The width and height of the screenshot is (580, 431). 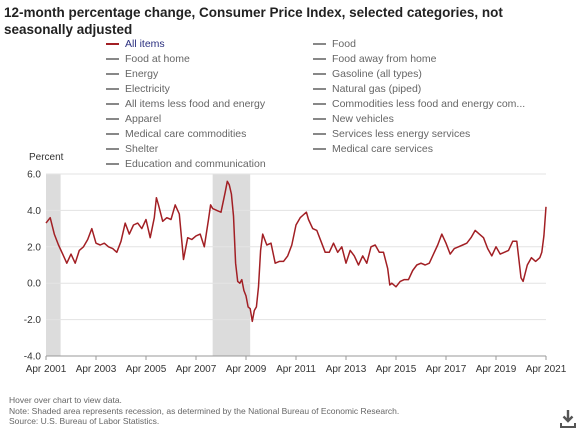 I want to click on x-tick-label: Apr 2017, so click(x=446, y=369).